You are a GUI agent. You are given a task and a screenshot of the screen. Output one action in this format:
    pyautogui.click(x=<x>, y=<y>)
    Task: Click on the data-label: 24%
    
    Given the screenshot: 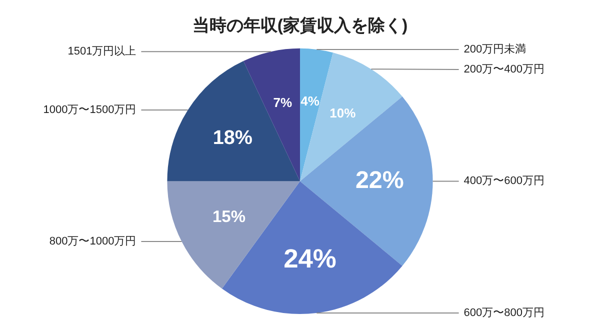 What is the action you would take?
    pyautogui.click(x=310, y=259)
    